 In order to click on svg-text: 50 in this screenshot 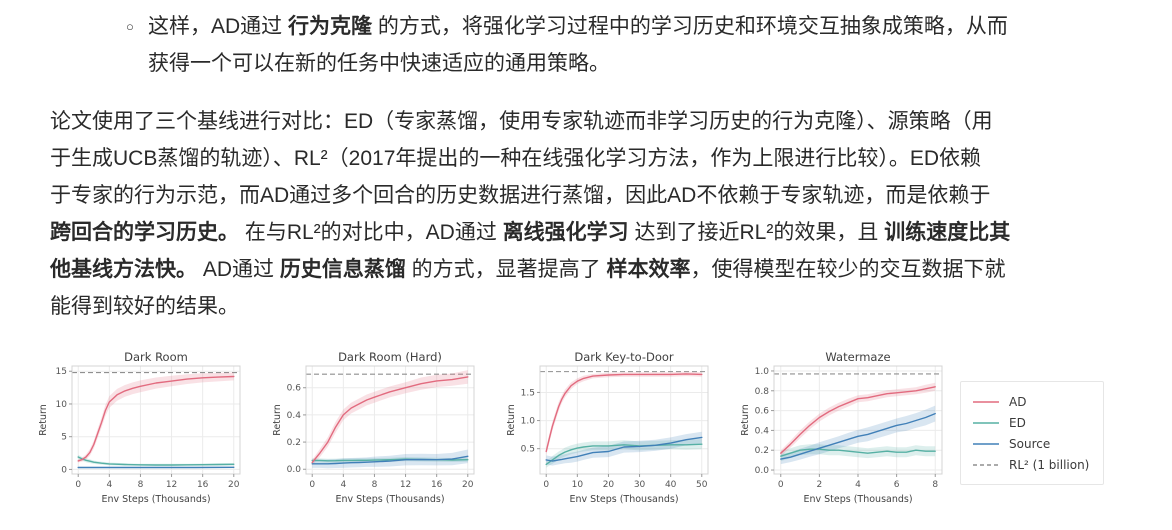, I will do `click(702, 485)`.